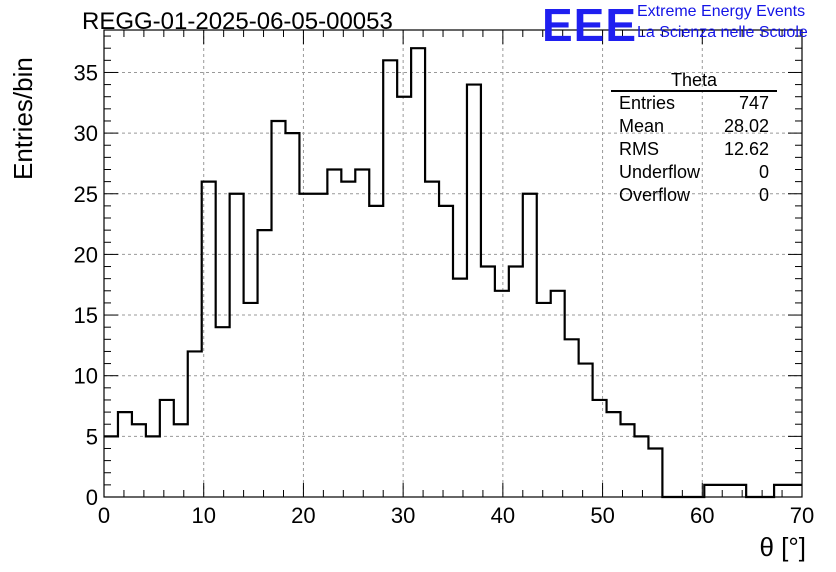  Describe the element at coordinates (782, 547) in the screenshot. I see `x-axis-label: θ [°]` at that location.